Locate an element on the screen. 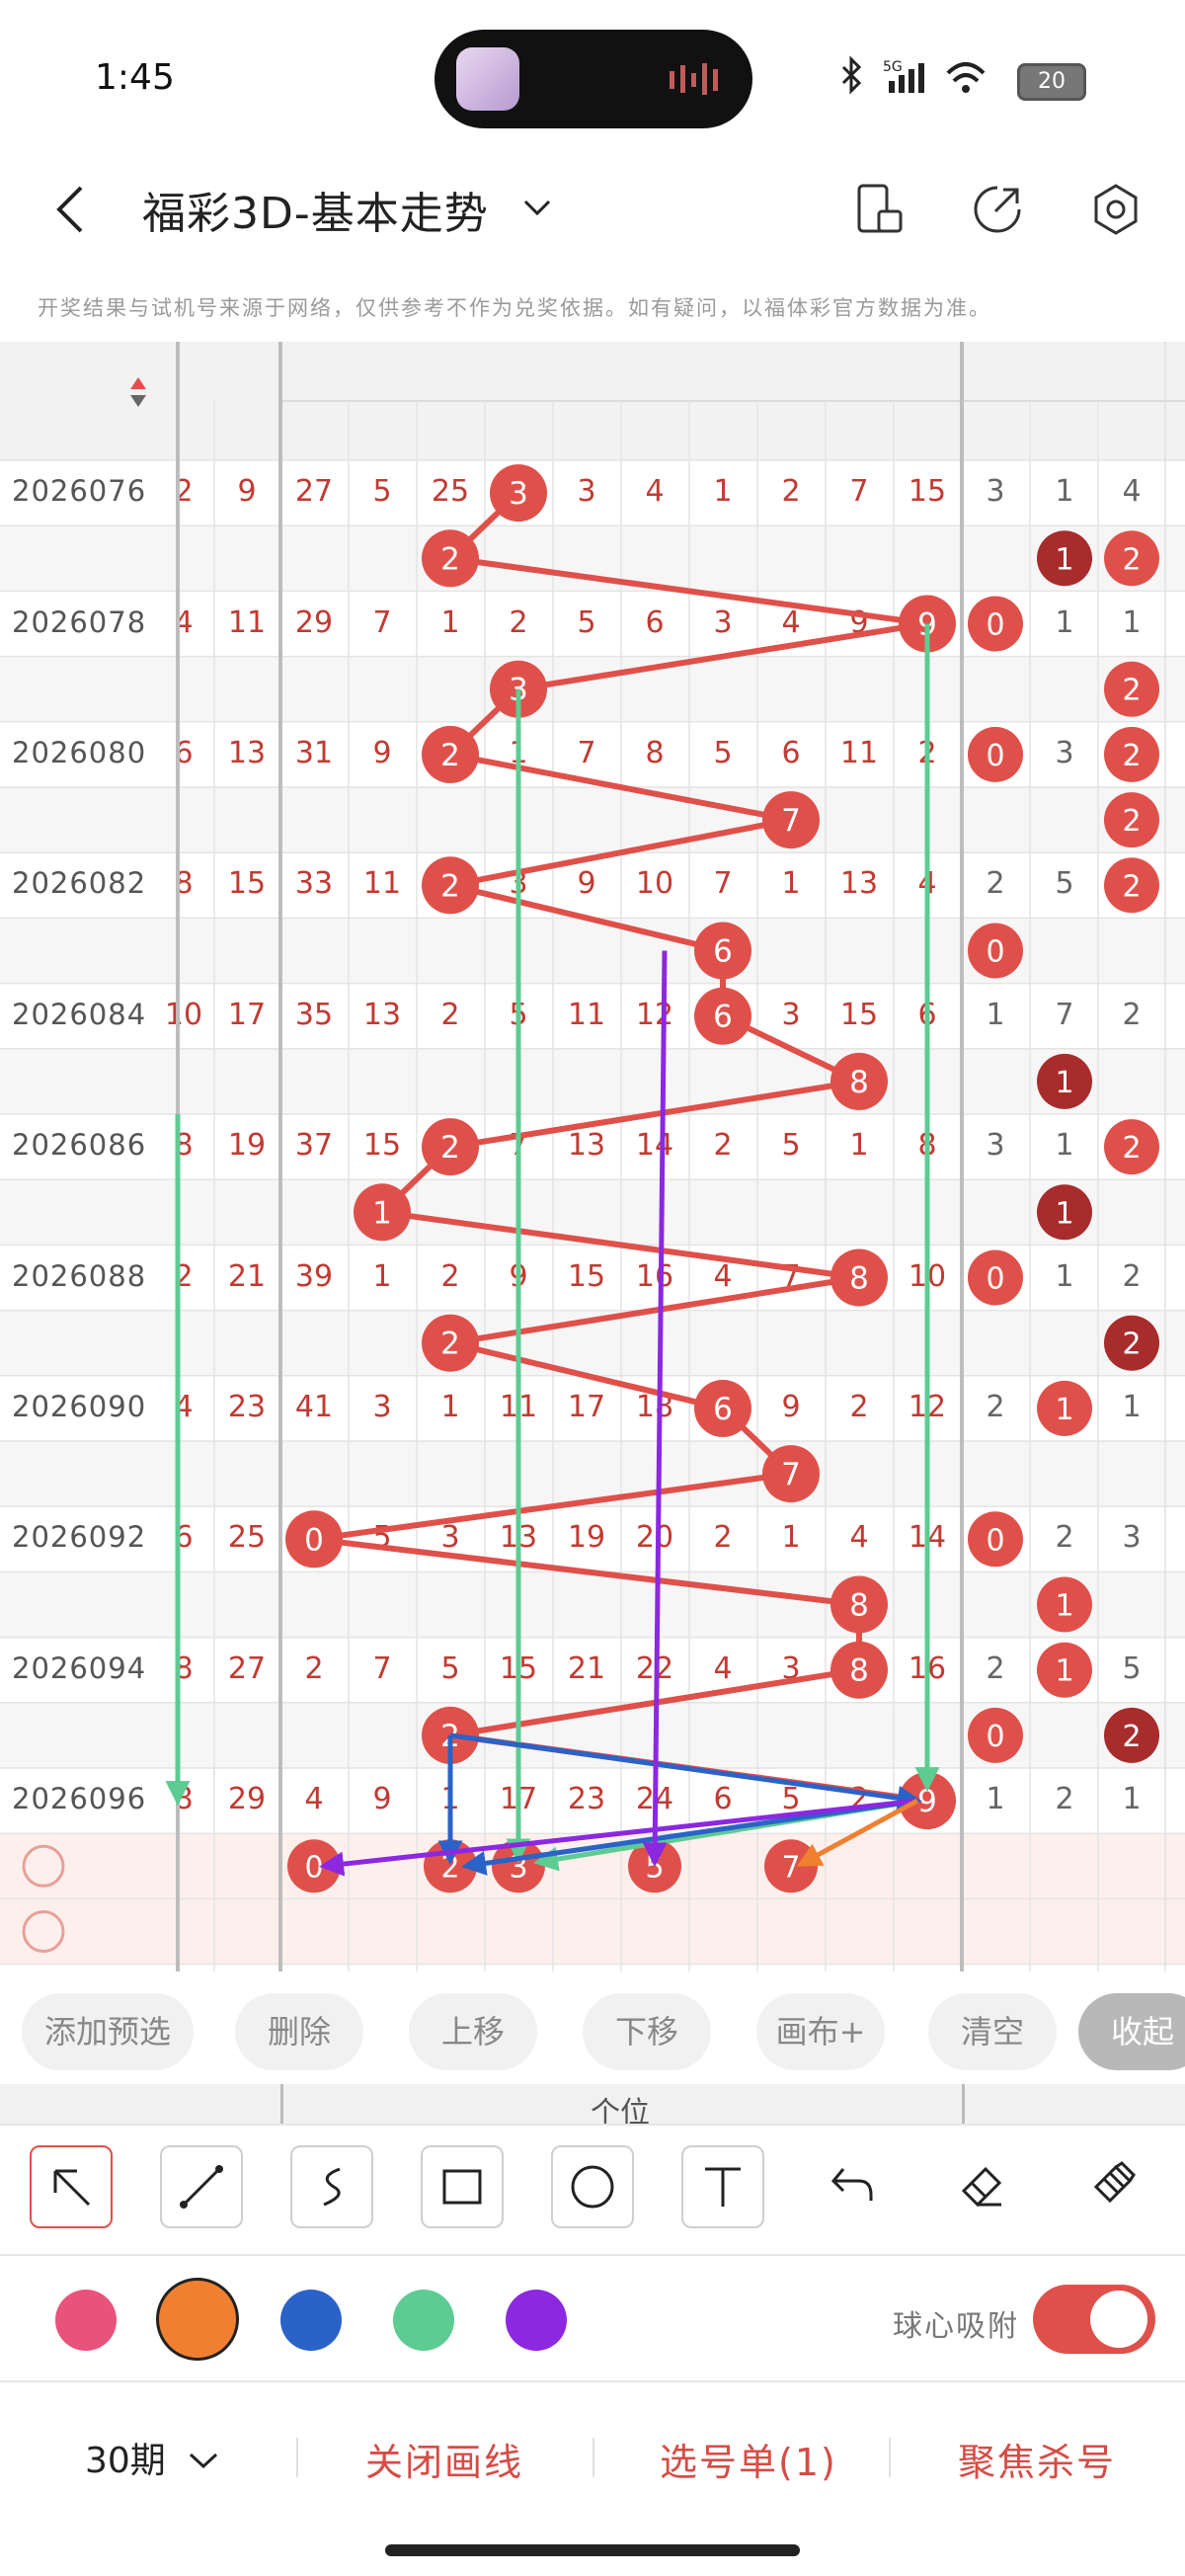  color-pink-swatch is located at coordinates (86, 2320).